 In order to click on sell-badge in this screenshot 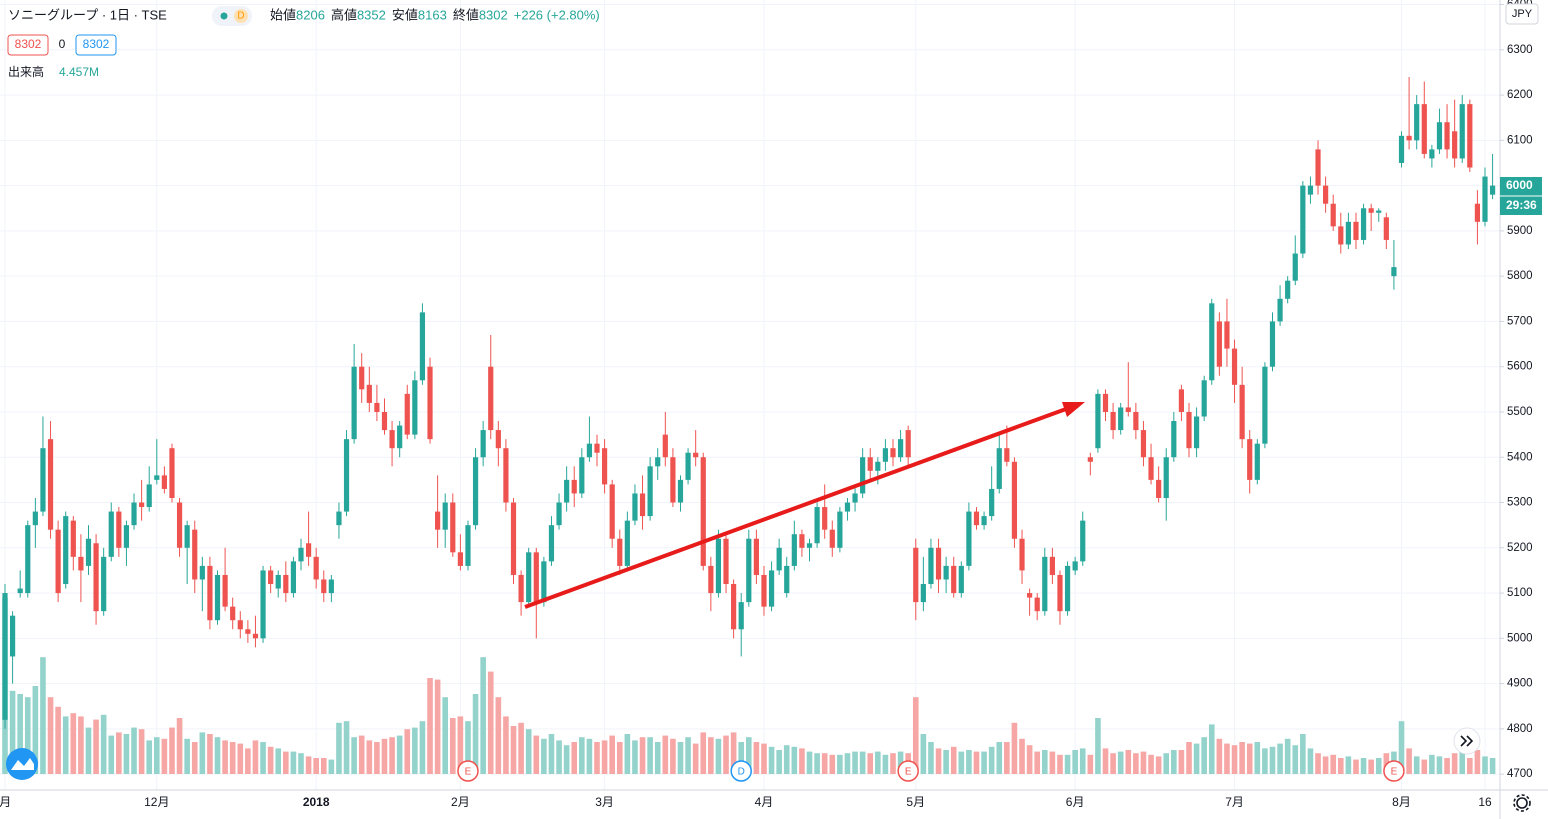, I will do `click(28, 45)`.